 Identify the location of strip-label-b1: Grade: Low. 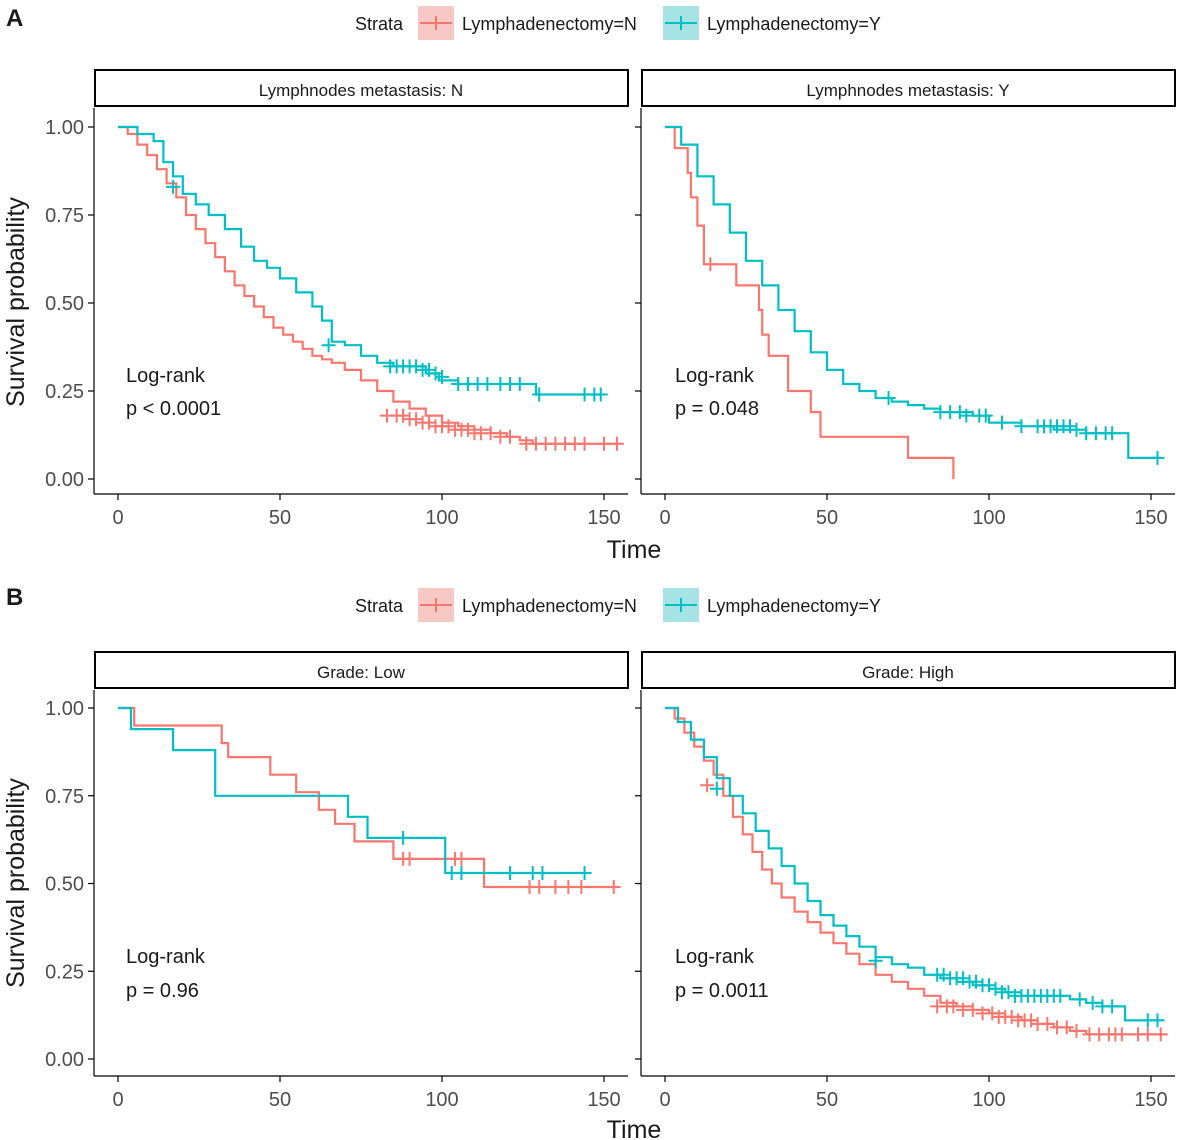
(361, 672).